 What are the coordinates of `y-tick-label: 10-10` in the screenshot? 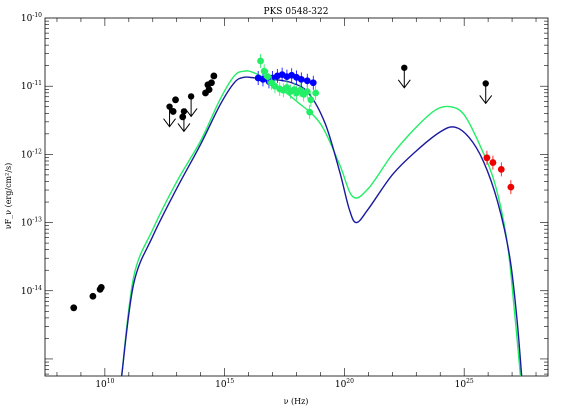 It's located at (31, 18).